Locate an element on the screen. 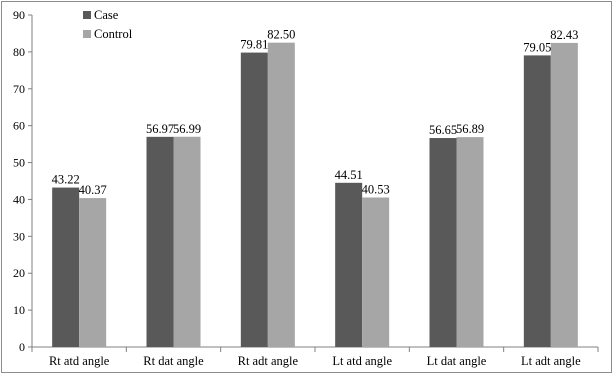 The image size is (615, 376). data-label: 56.65 is located at coordinates (443, 130).